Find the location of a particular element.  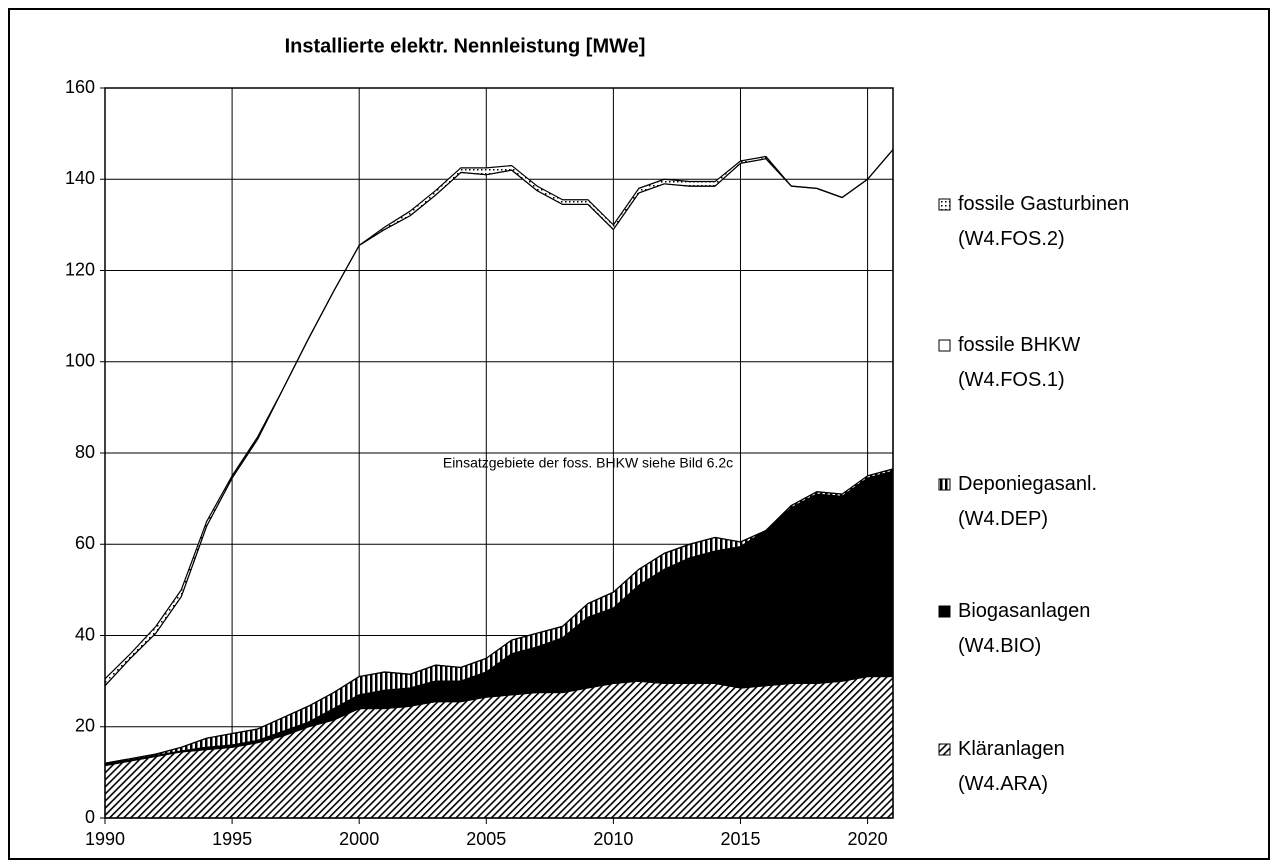

x-tick-label: 2000 is located at coordinates (359, 839).